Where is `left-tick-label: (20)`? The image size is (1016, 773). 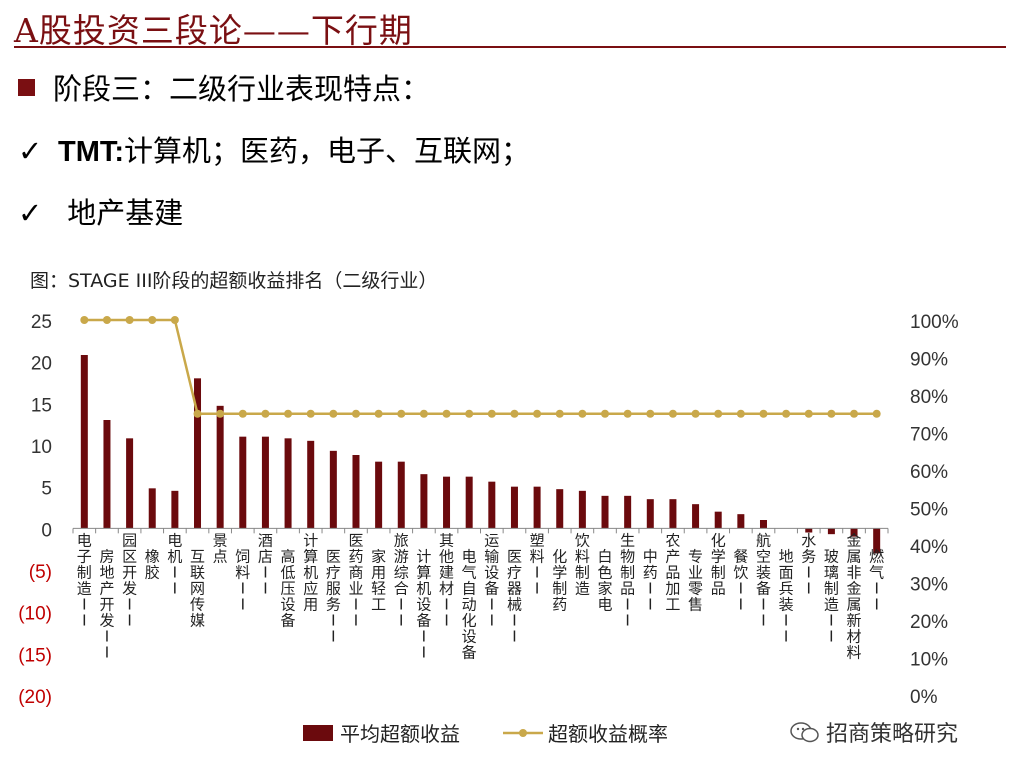 left-tick-label: (20) is located at coordinates (35, 697).